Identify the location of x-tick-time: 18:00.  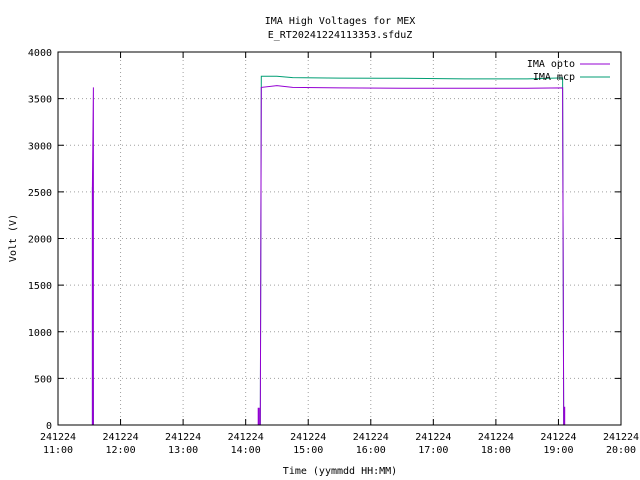
(496, 450).